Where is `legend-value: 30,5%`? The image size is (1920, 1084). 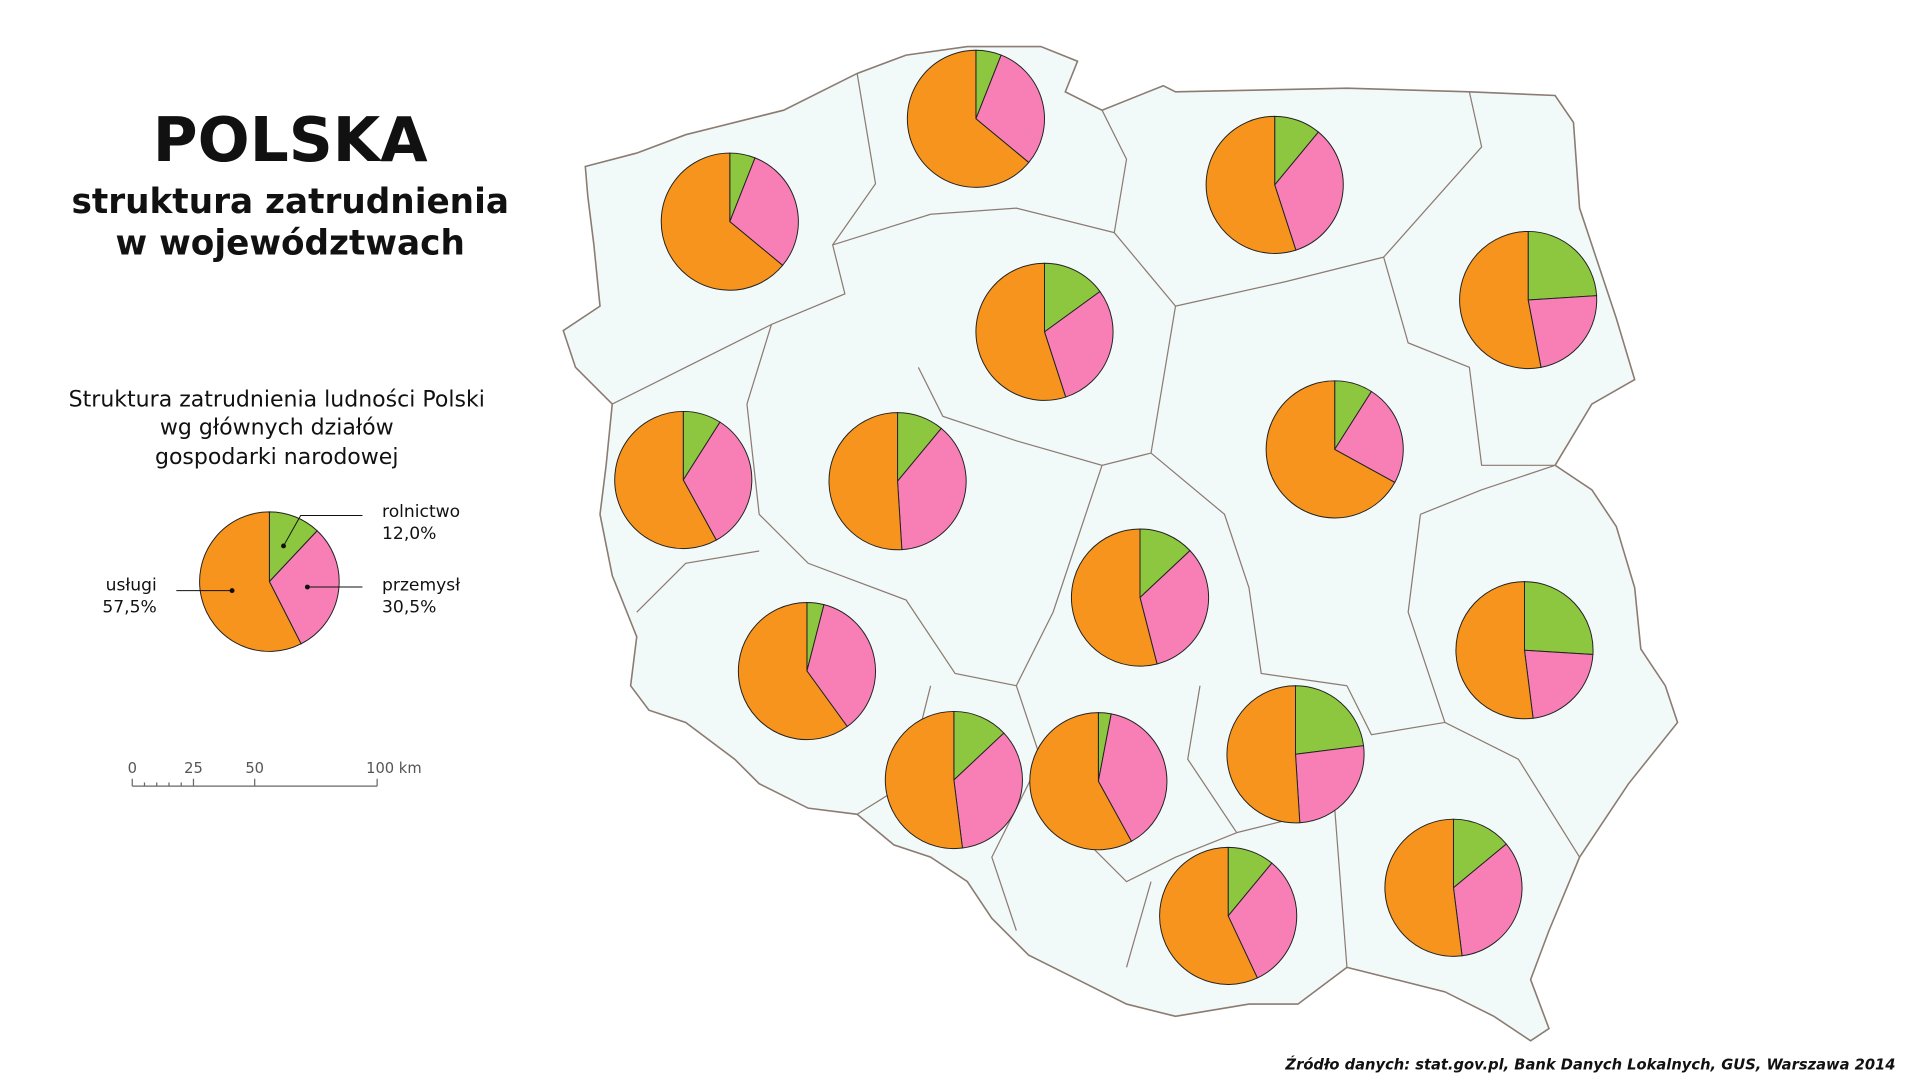
legend-value: 30,5% is located at coordinates (409, 607).